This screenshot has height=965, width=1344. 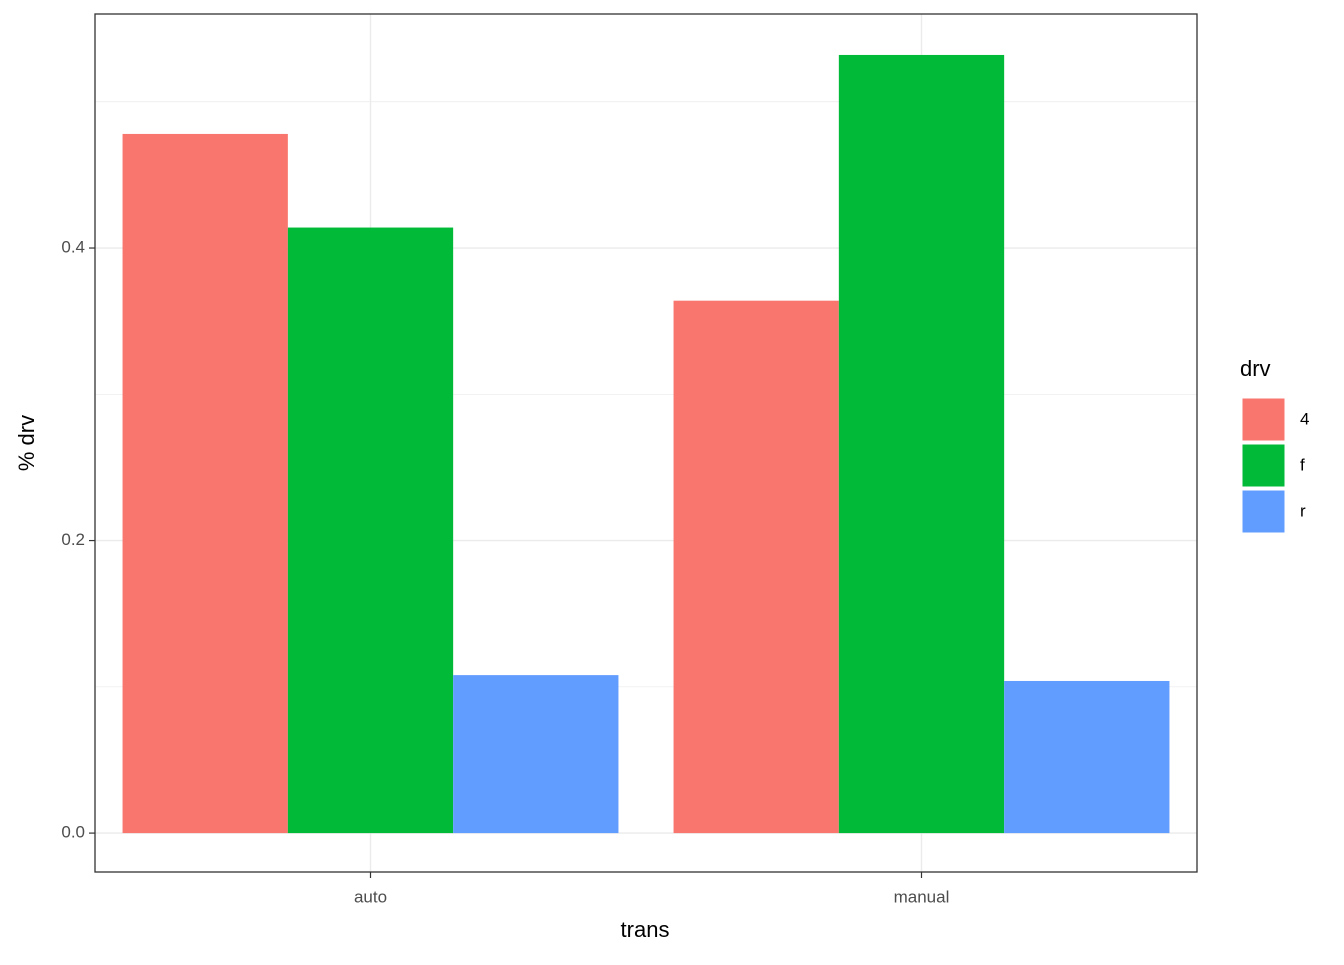 What do you see at coordinates (73, 247) in the screenshot?
I see `y-tick-label: 0.4` at bounding box center [73, 247].